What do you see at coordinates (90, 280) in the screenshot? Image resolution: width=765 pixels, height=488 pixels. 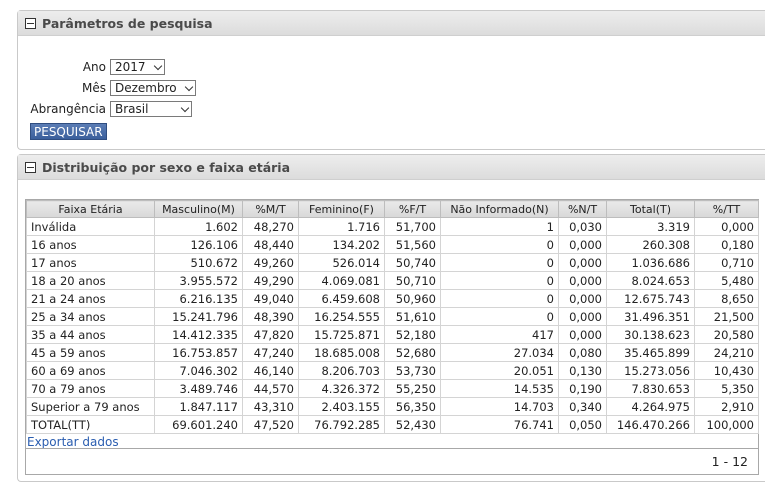 I see `table-cell: 18 a 20 anos` at bounding box center [90, 280].